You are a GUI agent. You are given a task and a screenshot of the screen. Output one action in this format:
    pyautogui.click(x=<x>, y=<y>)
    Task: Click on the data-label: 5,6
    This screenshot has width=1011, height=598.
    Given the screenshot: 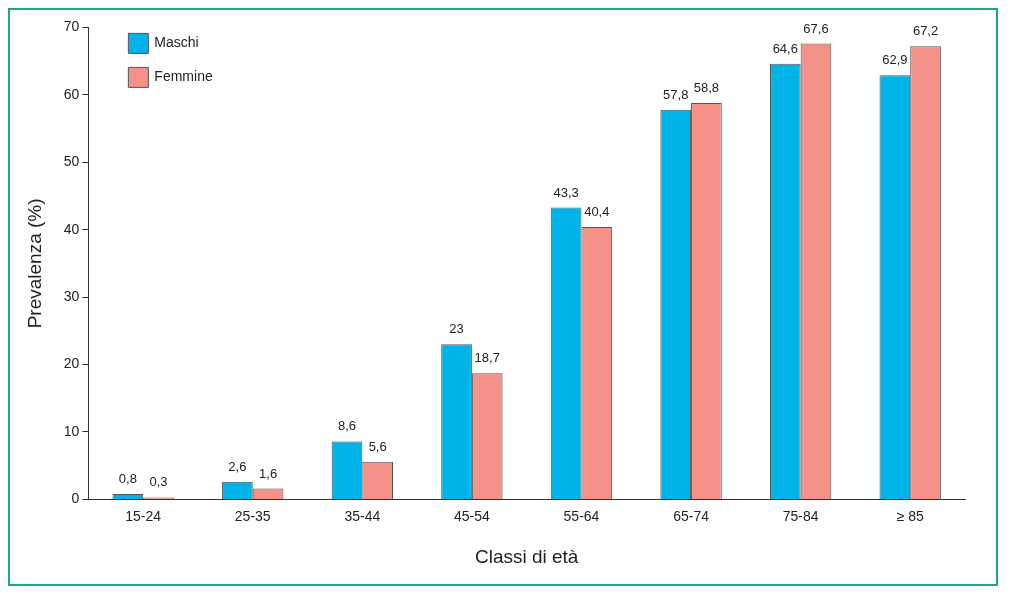 What is the action you would take?
    pyautogui.click(x=377, y=446)
    